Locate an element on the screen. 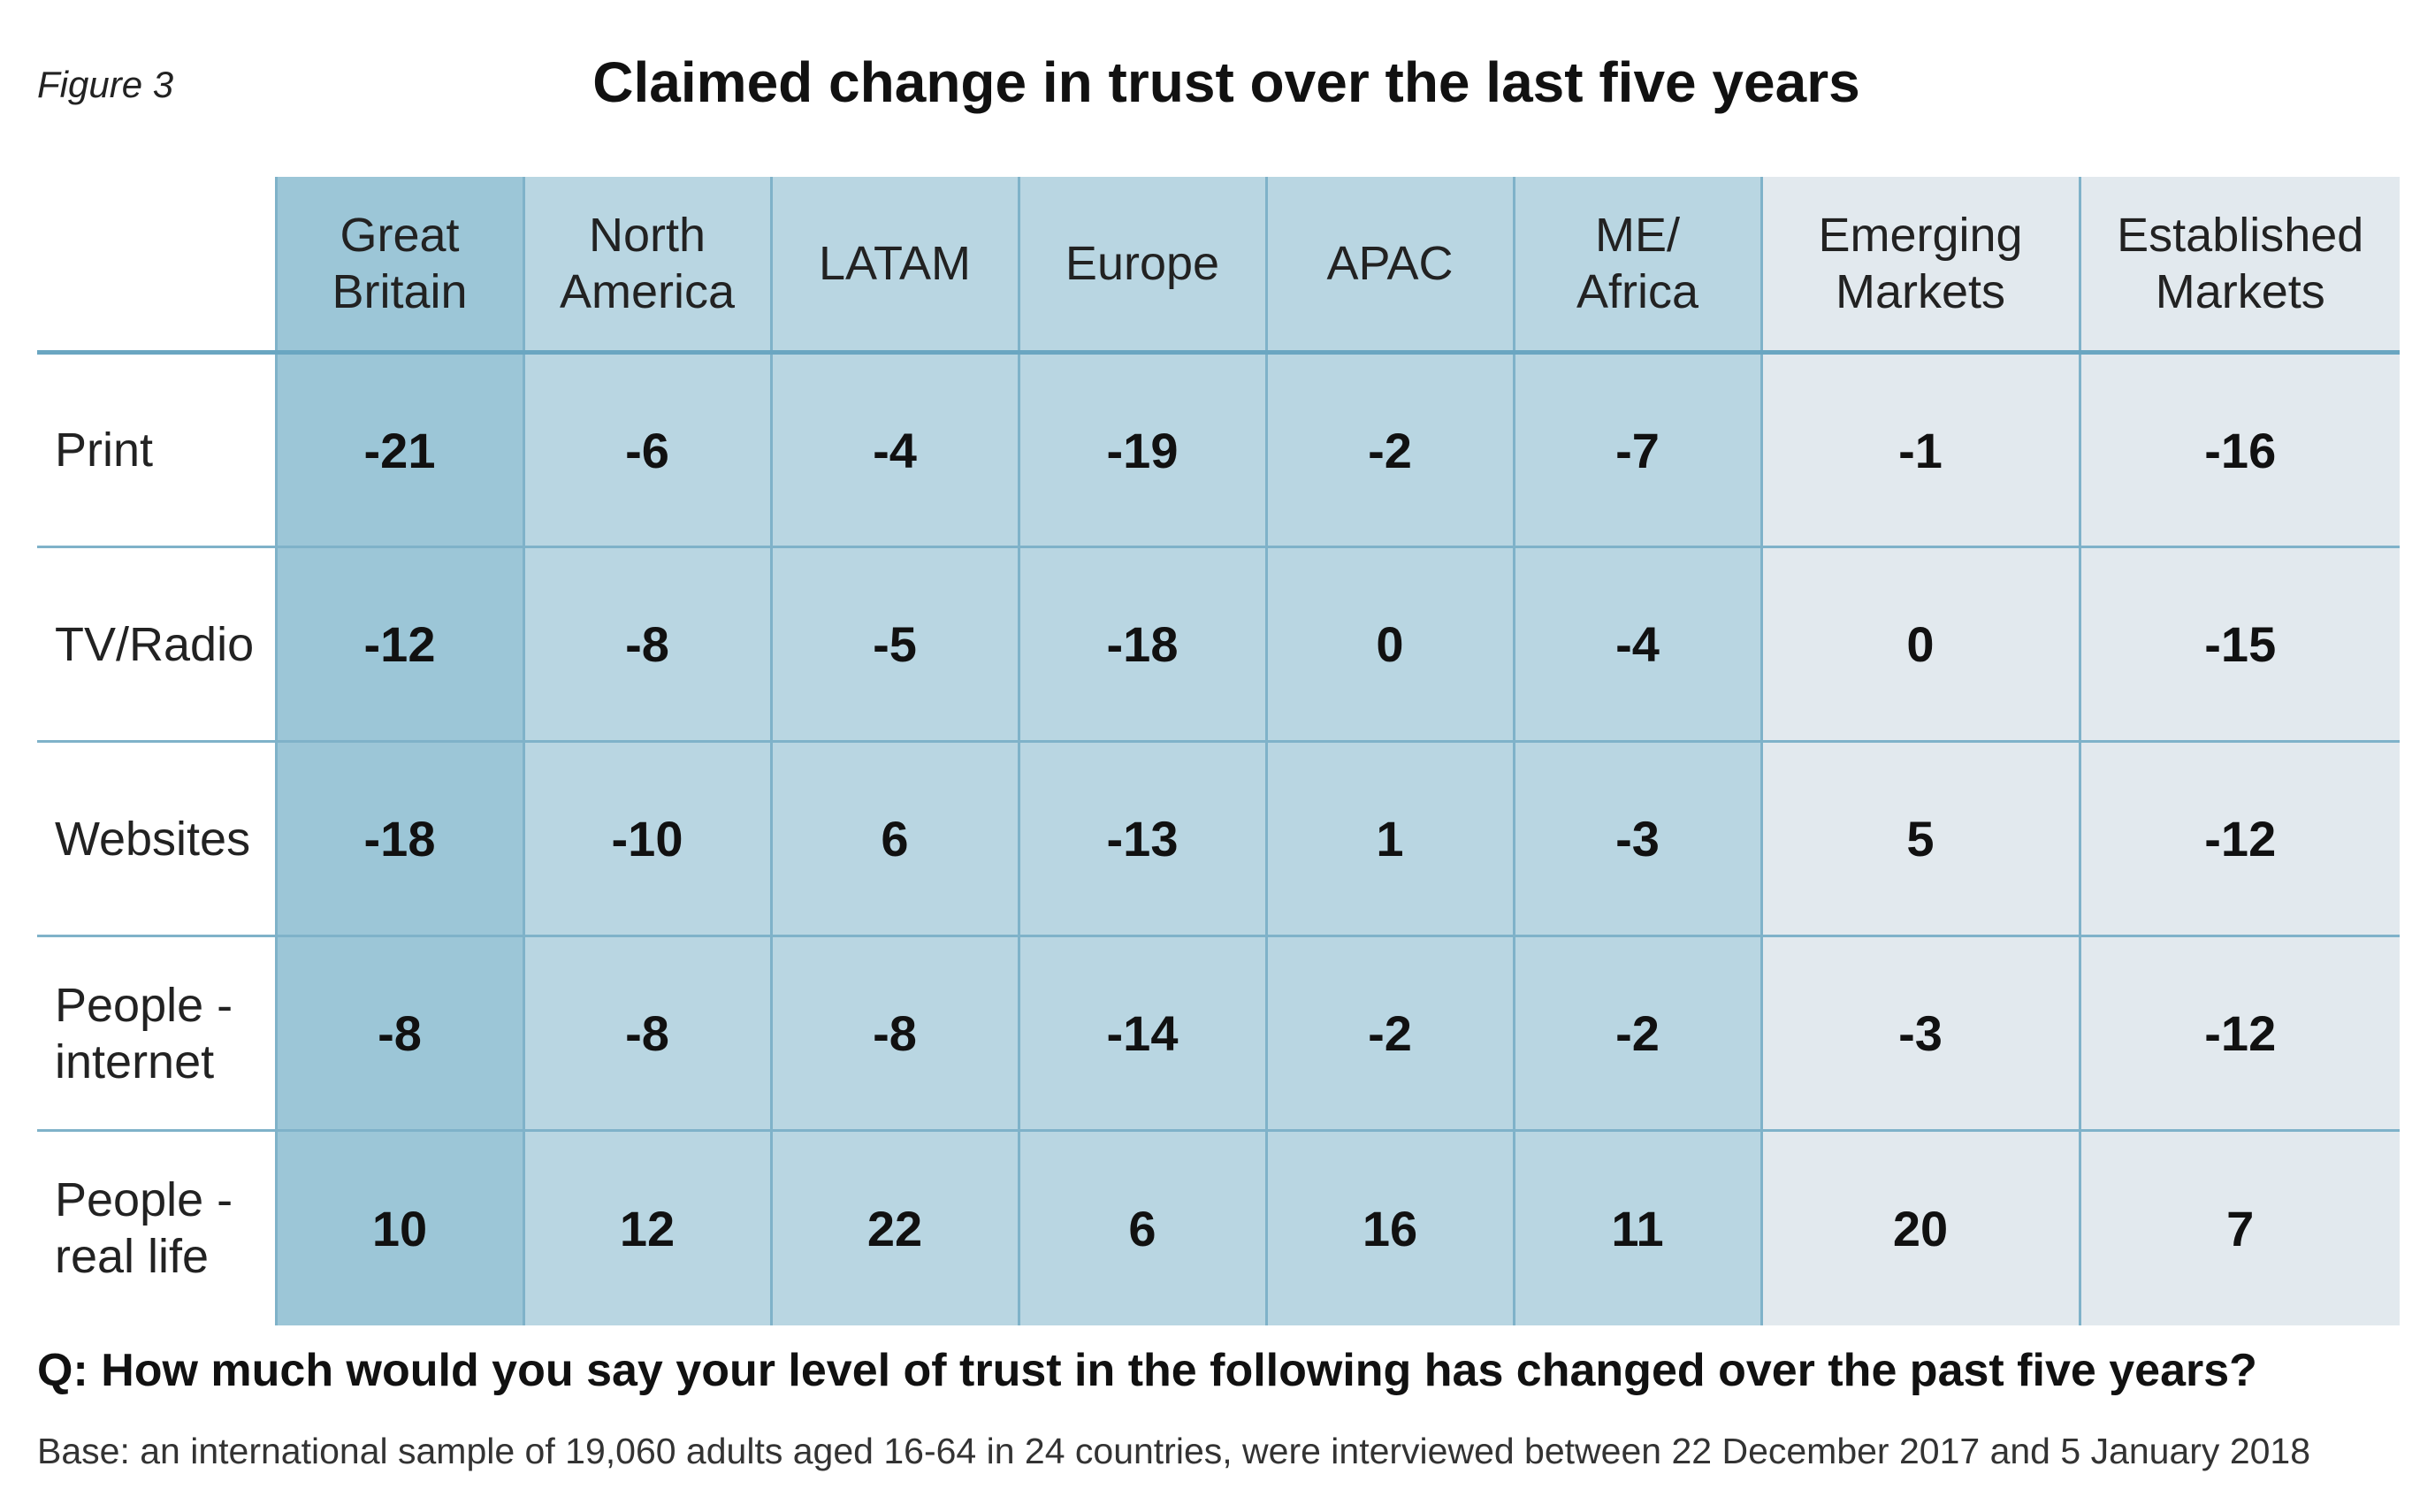  column-header-apac: APAC is located at coordinates (1389, 266).